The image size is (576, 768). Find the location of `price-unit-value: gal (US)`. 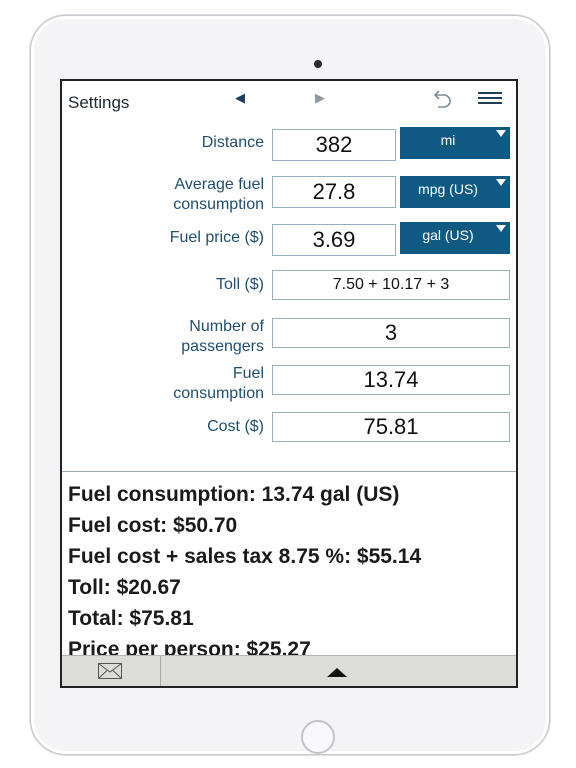

price-unit-value: gal (US) is located at coordinates (448, 235).